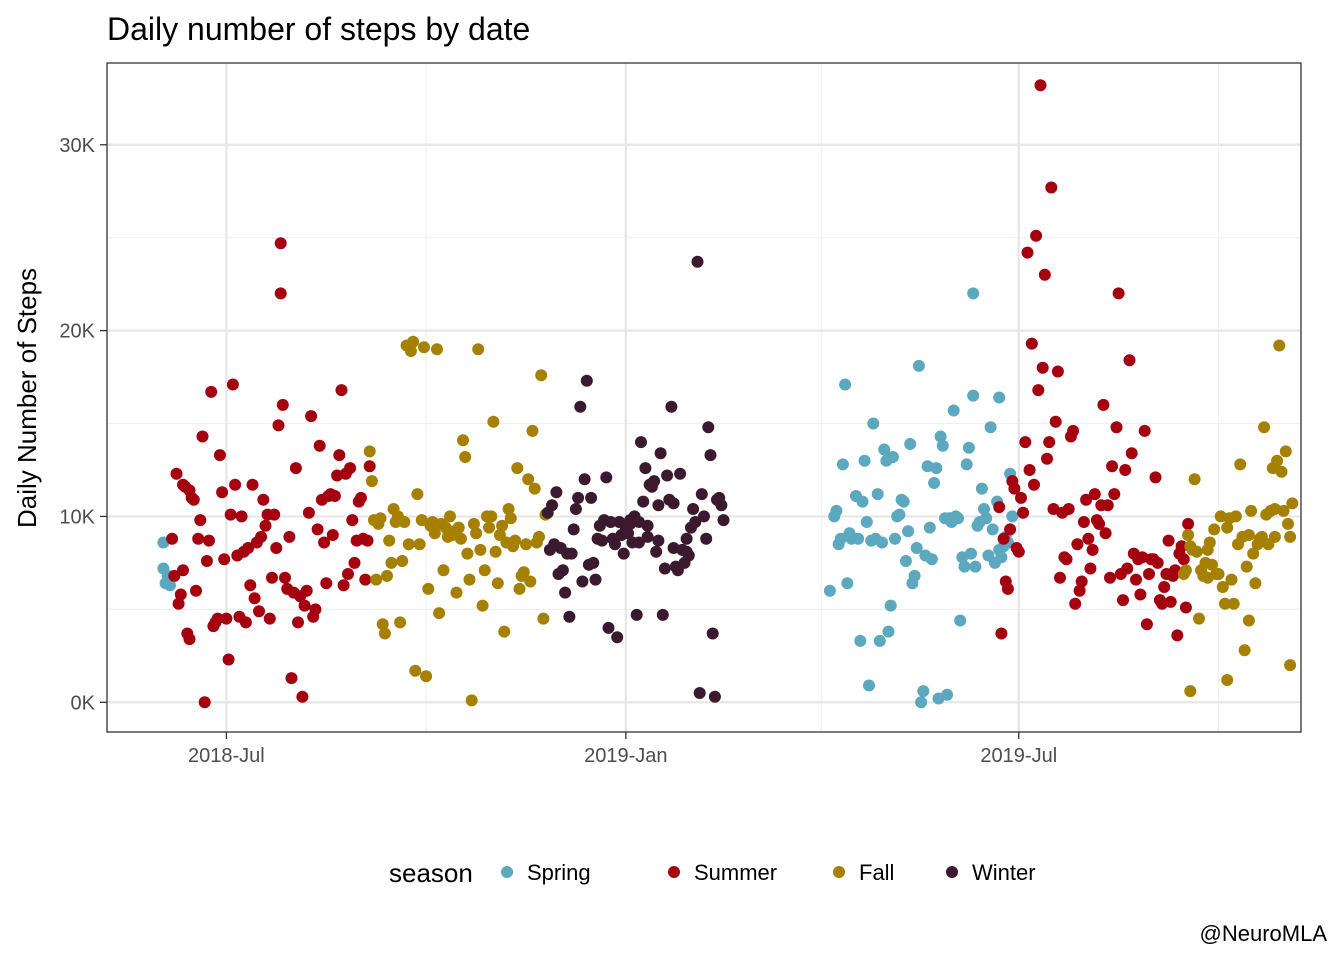 This screenshot has height=960, width=1344. Describe the element at coordinates (1264, 933) in the screenshot. I see `caption: @NeuroMLA` at that location.